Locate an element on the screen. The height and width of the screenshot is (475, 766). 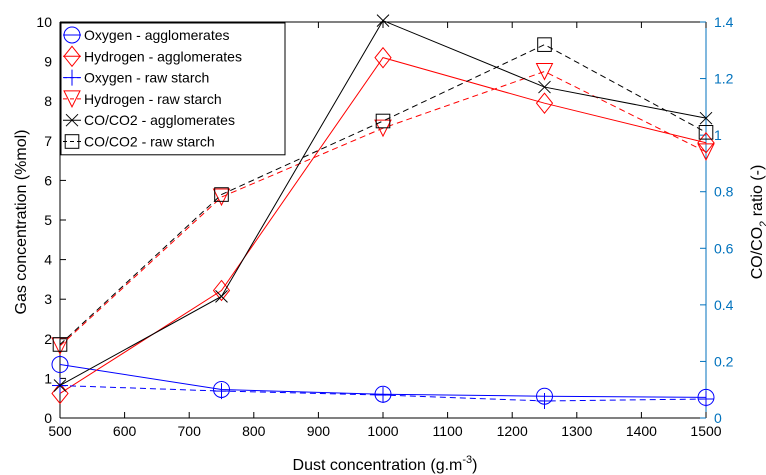
legend-label: Hydrogen - raw starch is located at coordinates (153, 99).